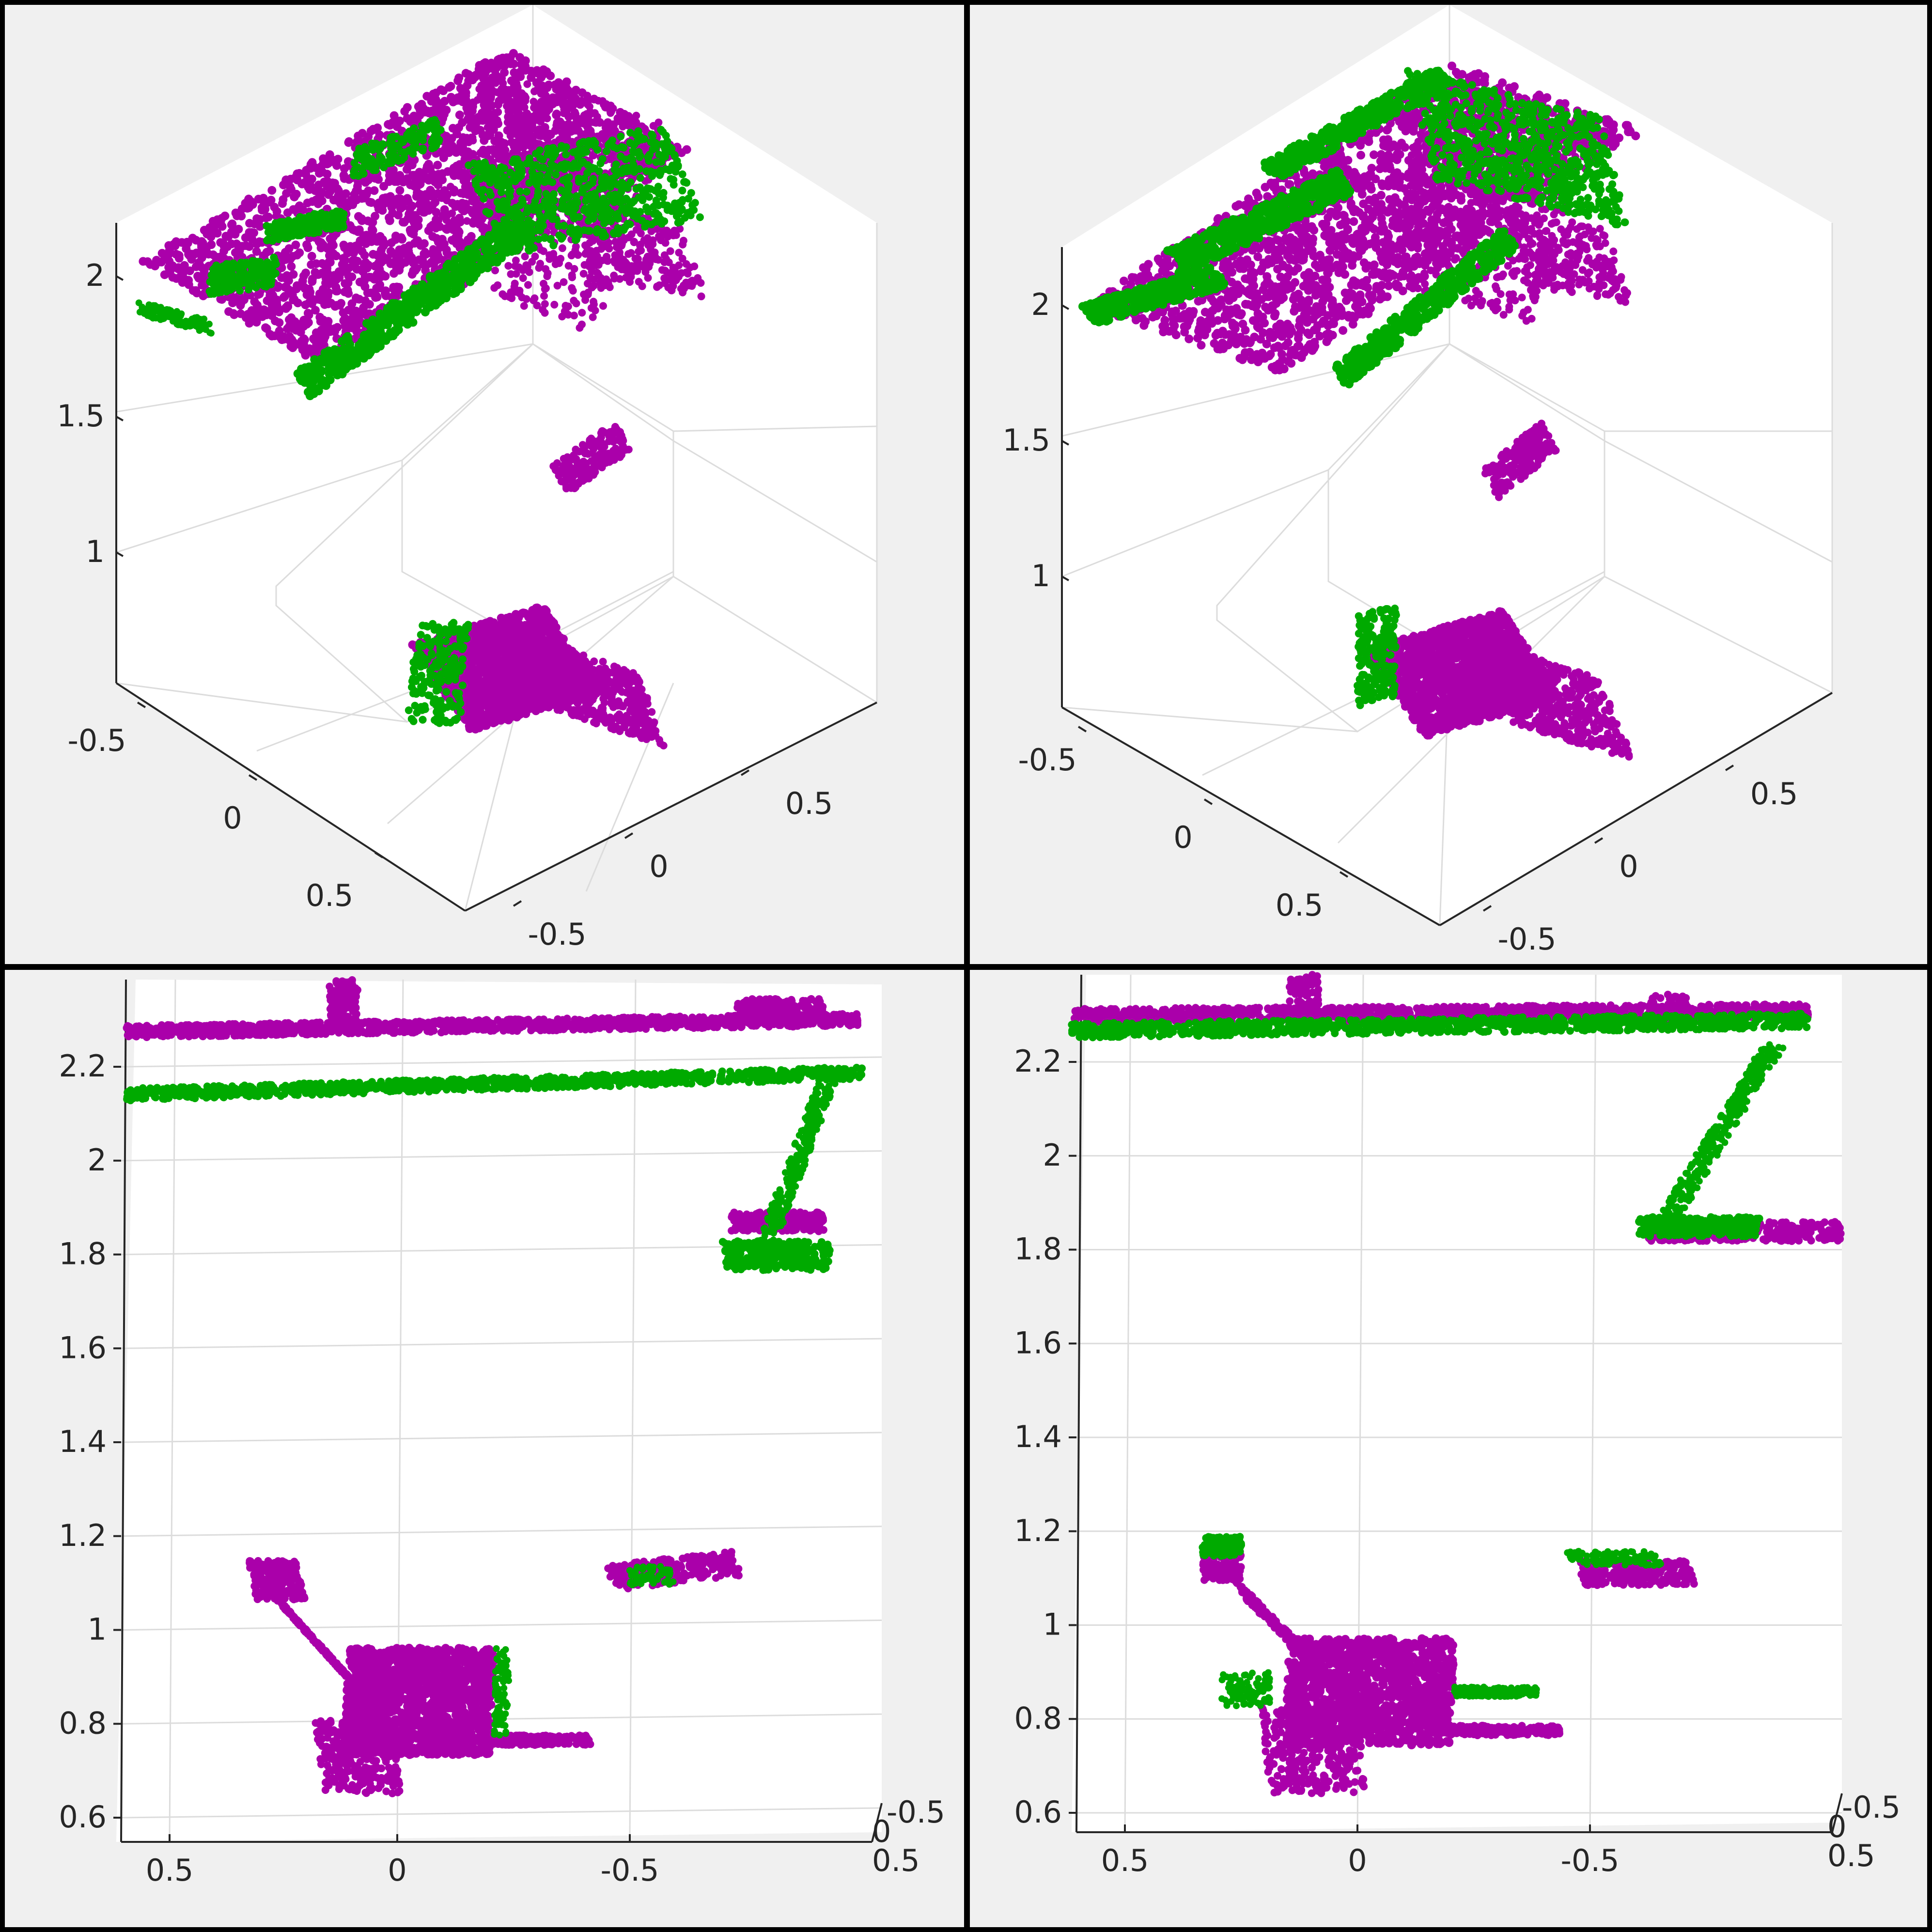 Image resolution: width=1932 pixels, height=1932 pixels. Describe the element at coordinates (81, 416) in the screenshot. I see `z-tick-label: 1.5` at that location.